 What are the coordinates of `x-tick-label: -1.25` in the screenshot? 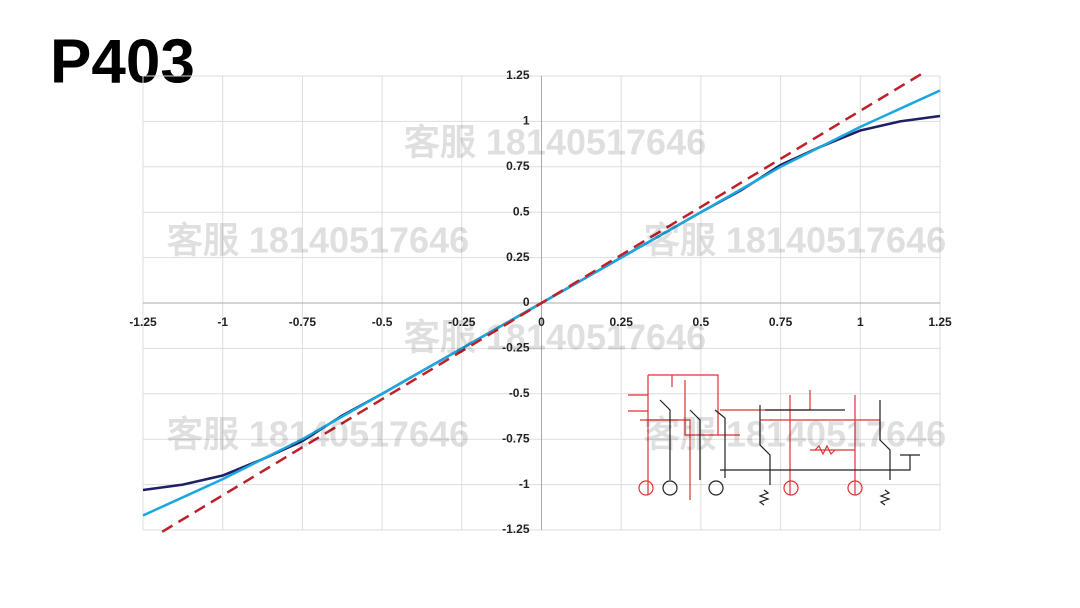 It's located at (143, 322).